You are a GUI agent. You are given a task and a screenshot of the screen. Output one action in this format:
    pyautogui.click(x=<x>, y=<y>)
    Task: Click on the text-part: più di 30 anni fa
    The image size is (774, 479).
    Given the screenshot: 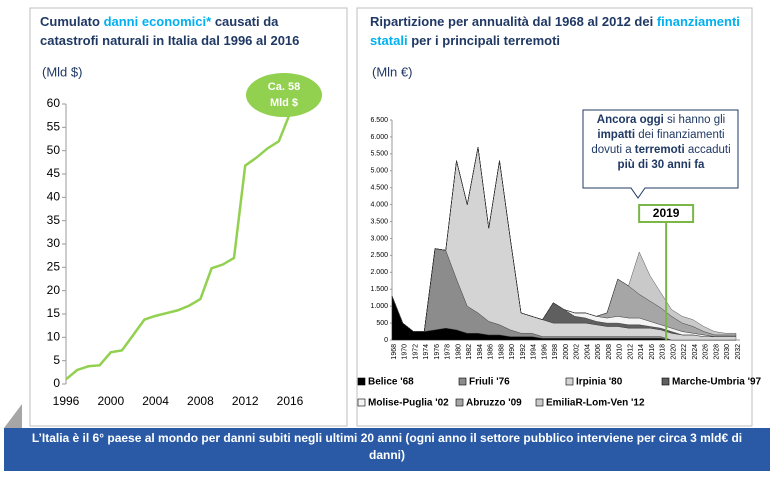 What is the action you would take?
    pyautogui.click(x=661, y=165)
    